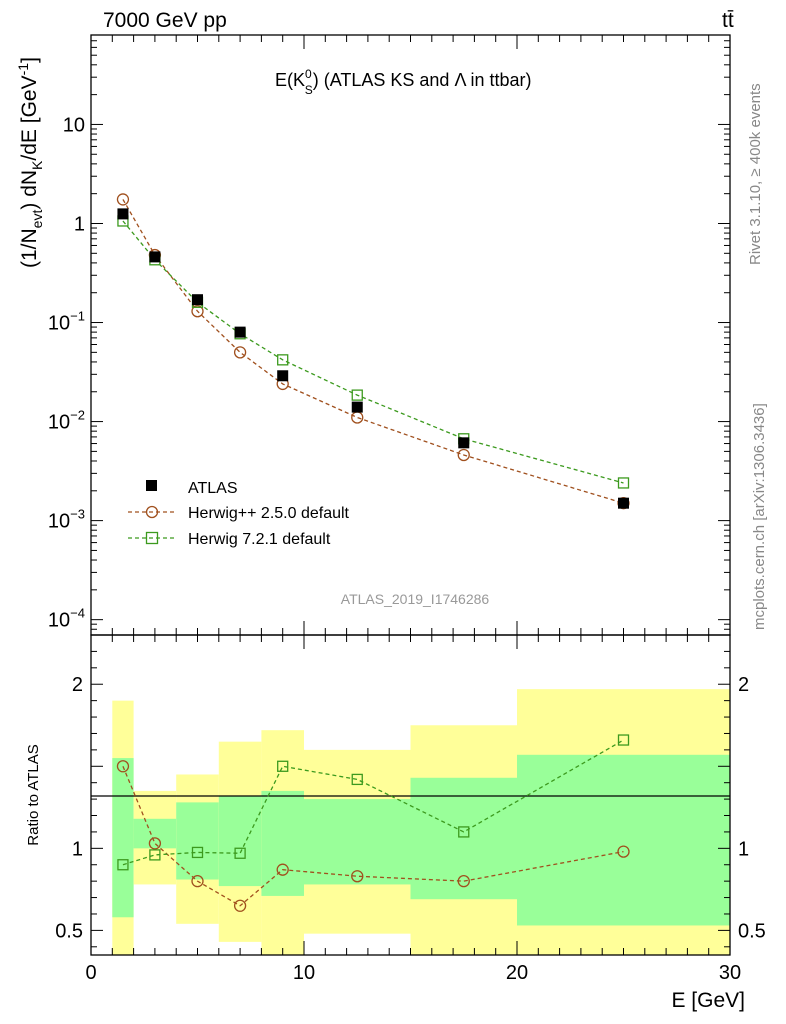 This screenshot has height=1024, width=786. What do you see at coordinates (29, 248) in the screenshot?
I see `ylabel-a: (1/N` at bounding box center [29, 248].